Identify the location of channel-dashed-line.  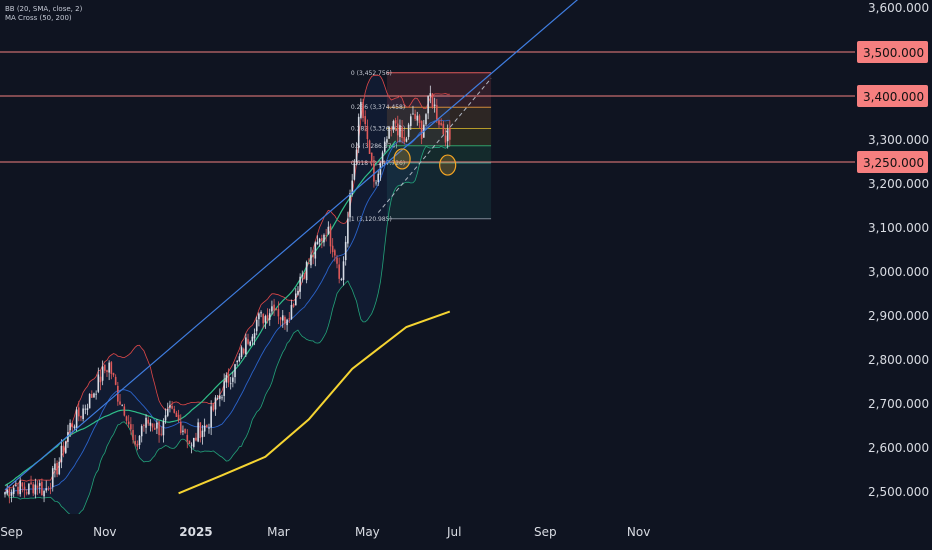
(434, 145).